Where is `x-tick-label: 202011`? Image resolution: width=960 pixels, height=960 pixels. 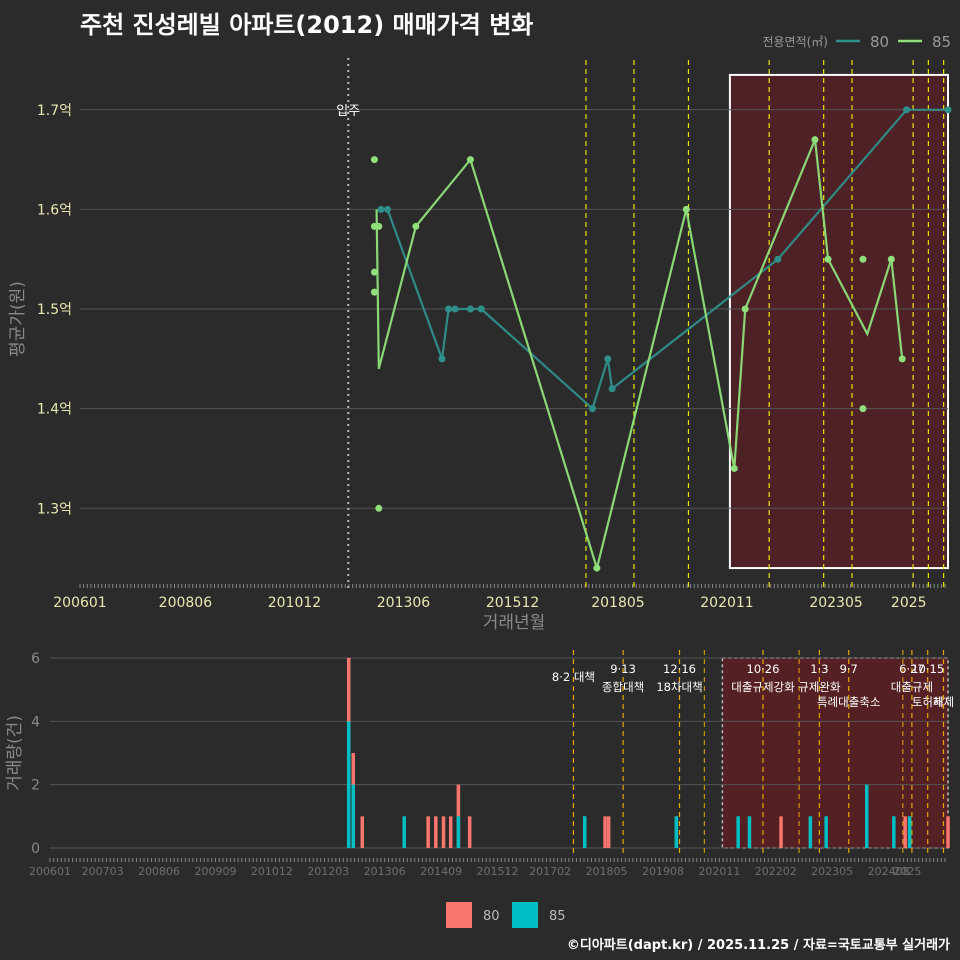
x-tick-label: 202011 is located at coordinates (726, 603).